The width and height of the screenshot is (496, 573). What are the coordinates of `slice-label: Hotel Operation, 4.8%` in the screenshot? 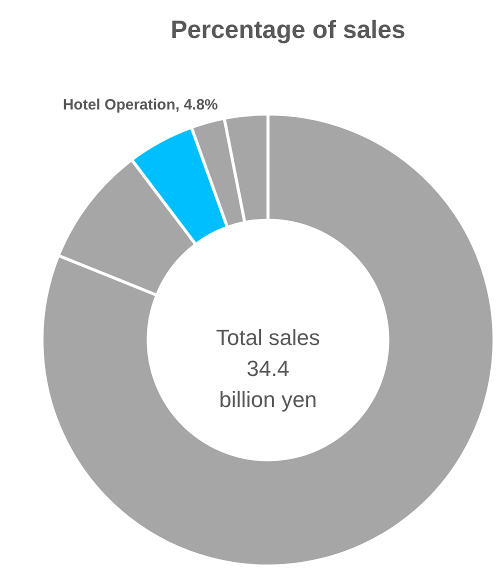 It's located at (140, 105).